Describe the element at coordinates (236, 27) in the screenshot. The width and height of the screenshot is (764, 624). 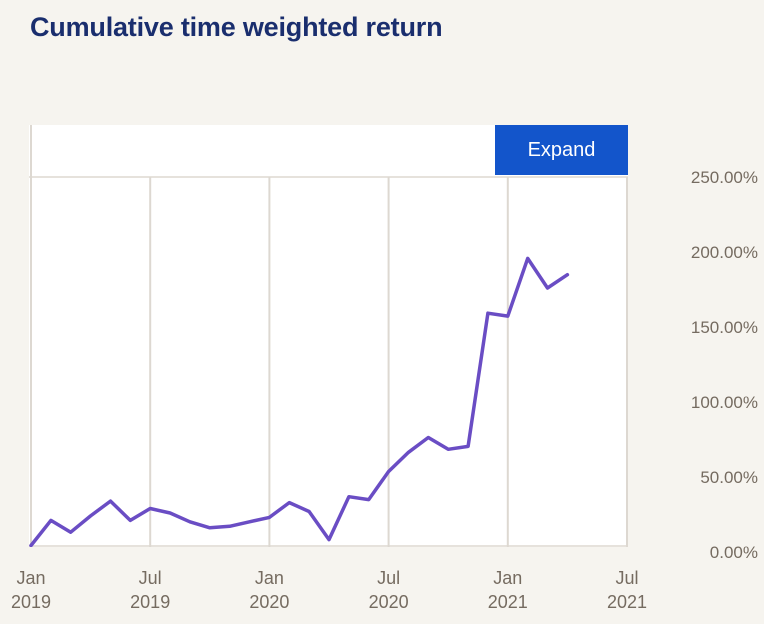
I see `page-title: Cumulative time weighted return` at that location.